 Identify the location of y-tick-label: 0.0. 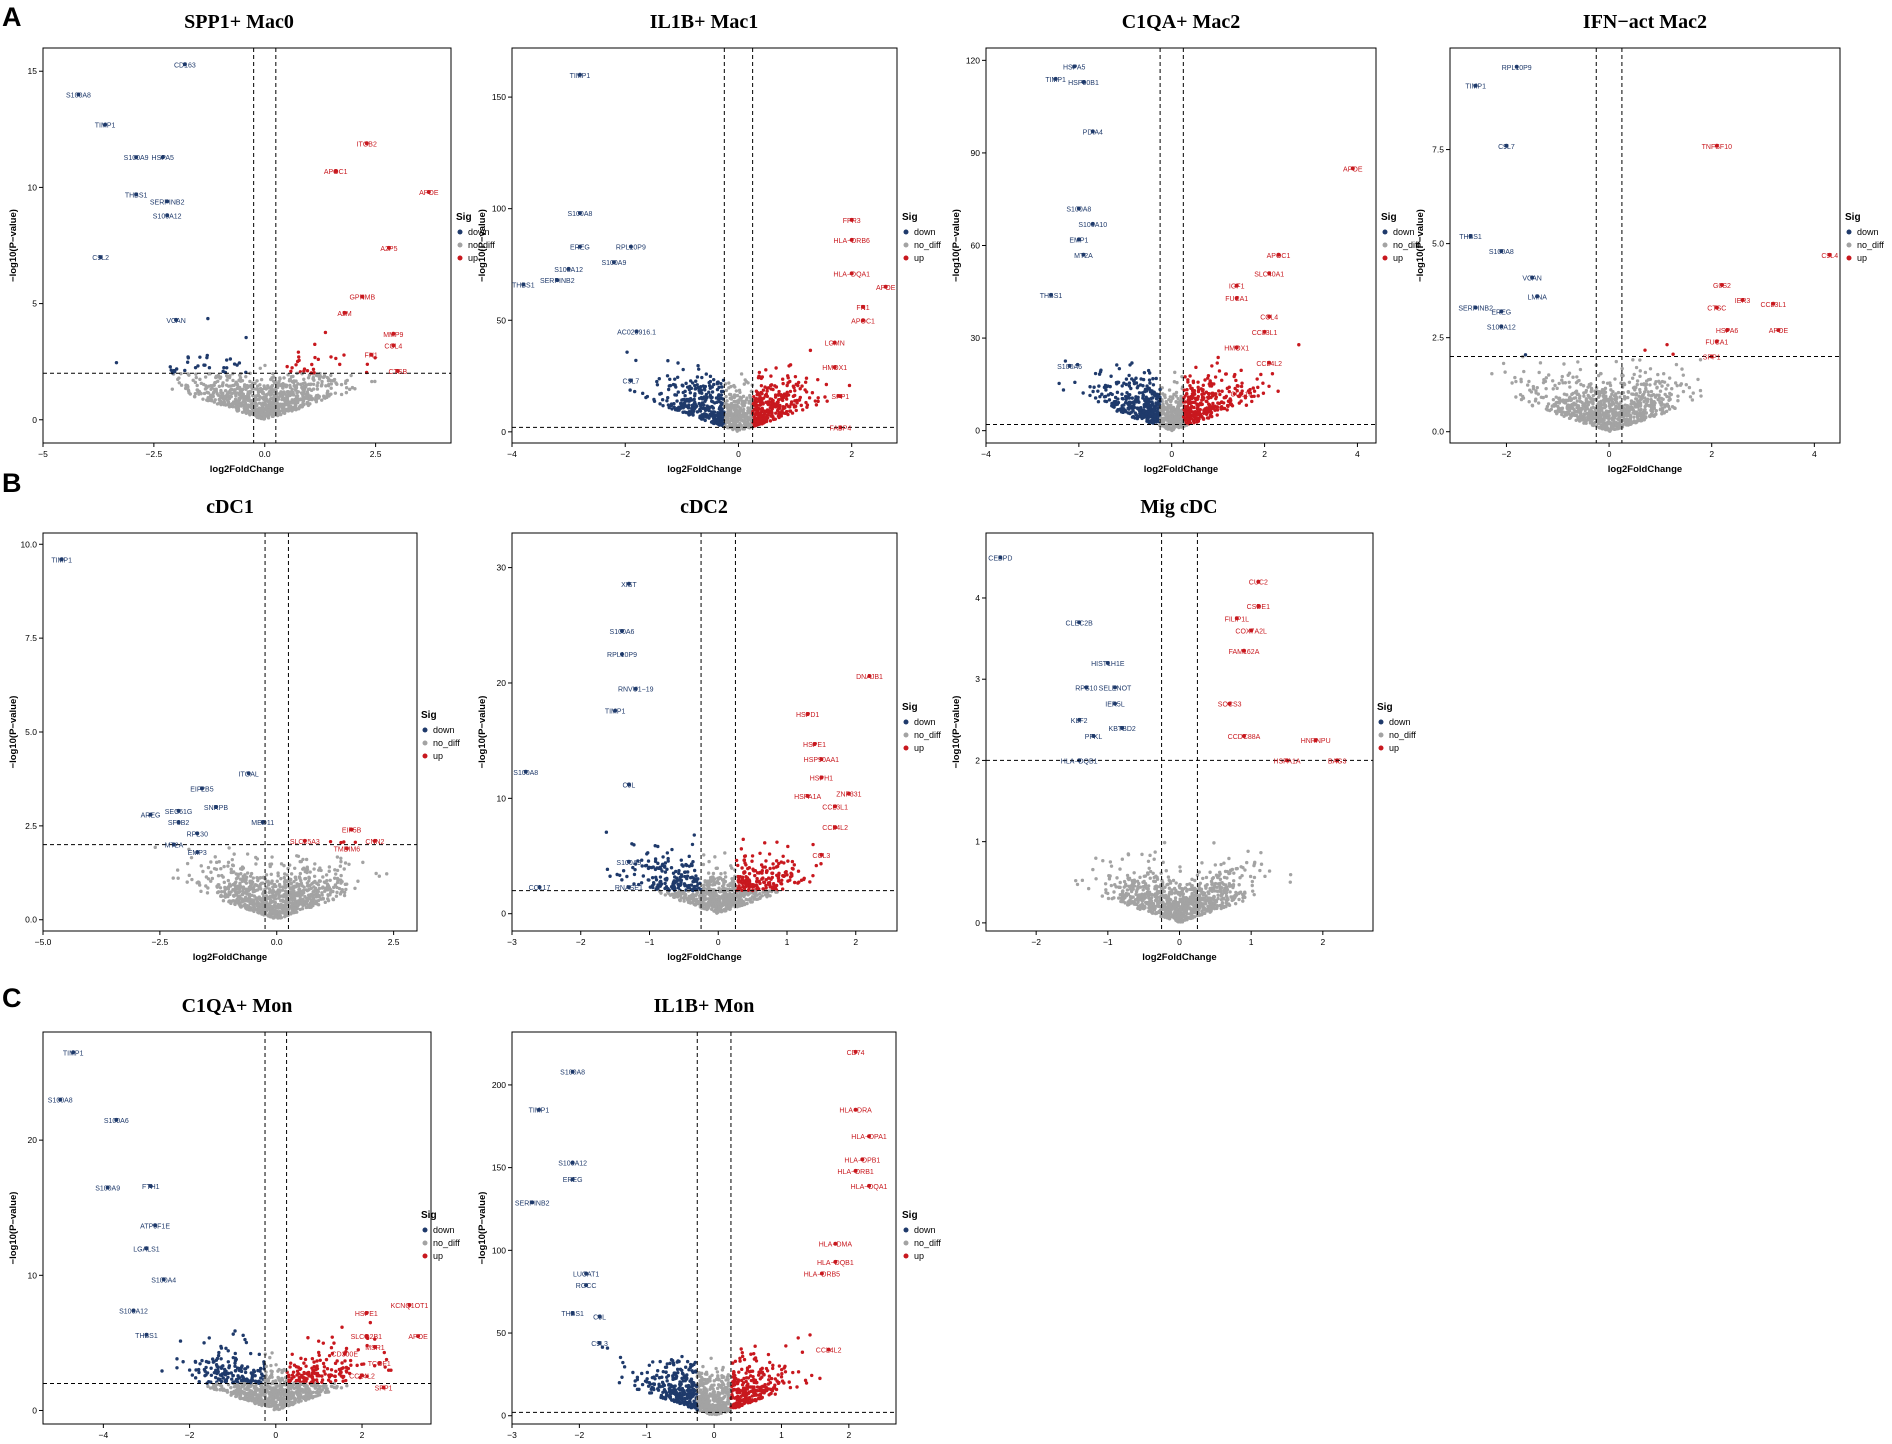
(31, 920).